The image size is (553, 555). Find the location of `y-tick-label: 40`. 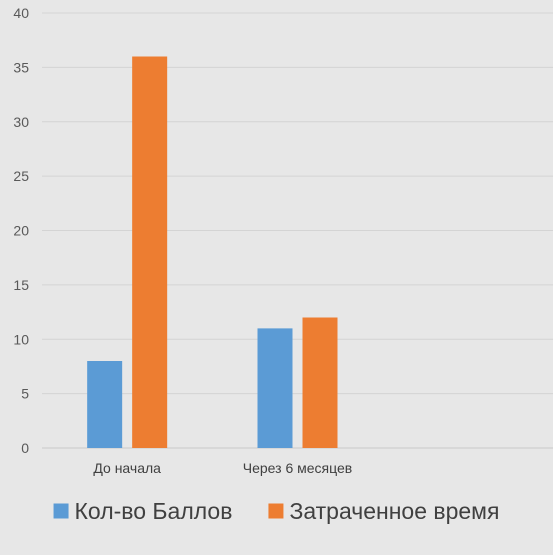

y-tick-label: 40 is located at coordinates (21, 13).